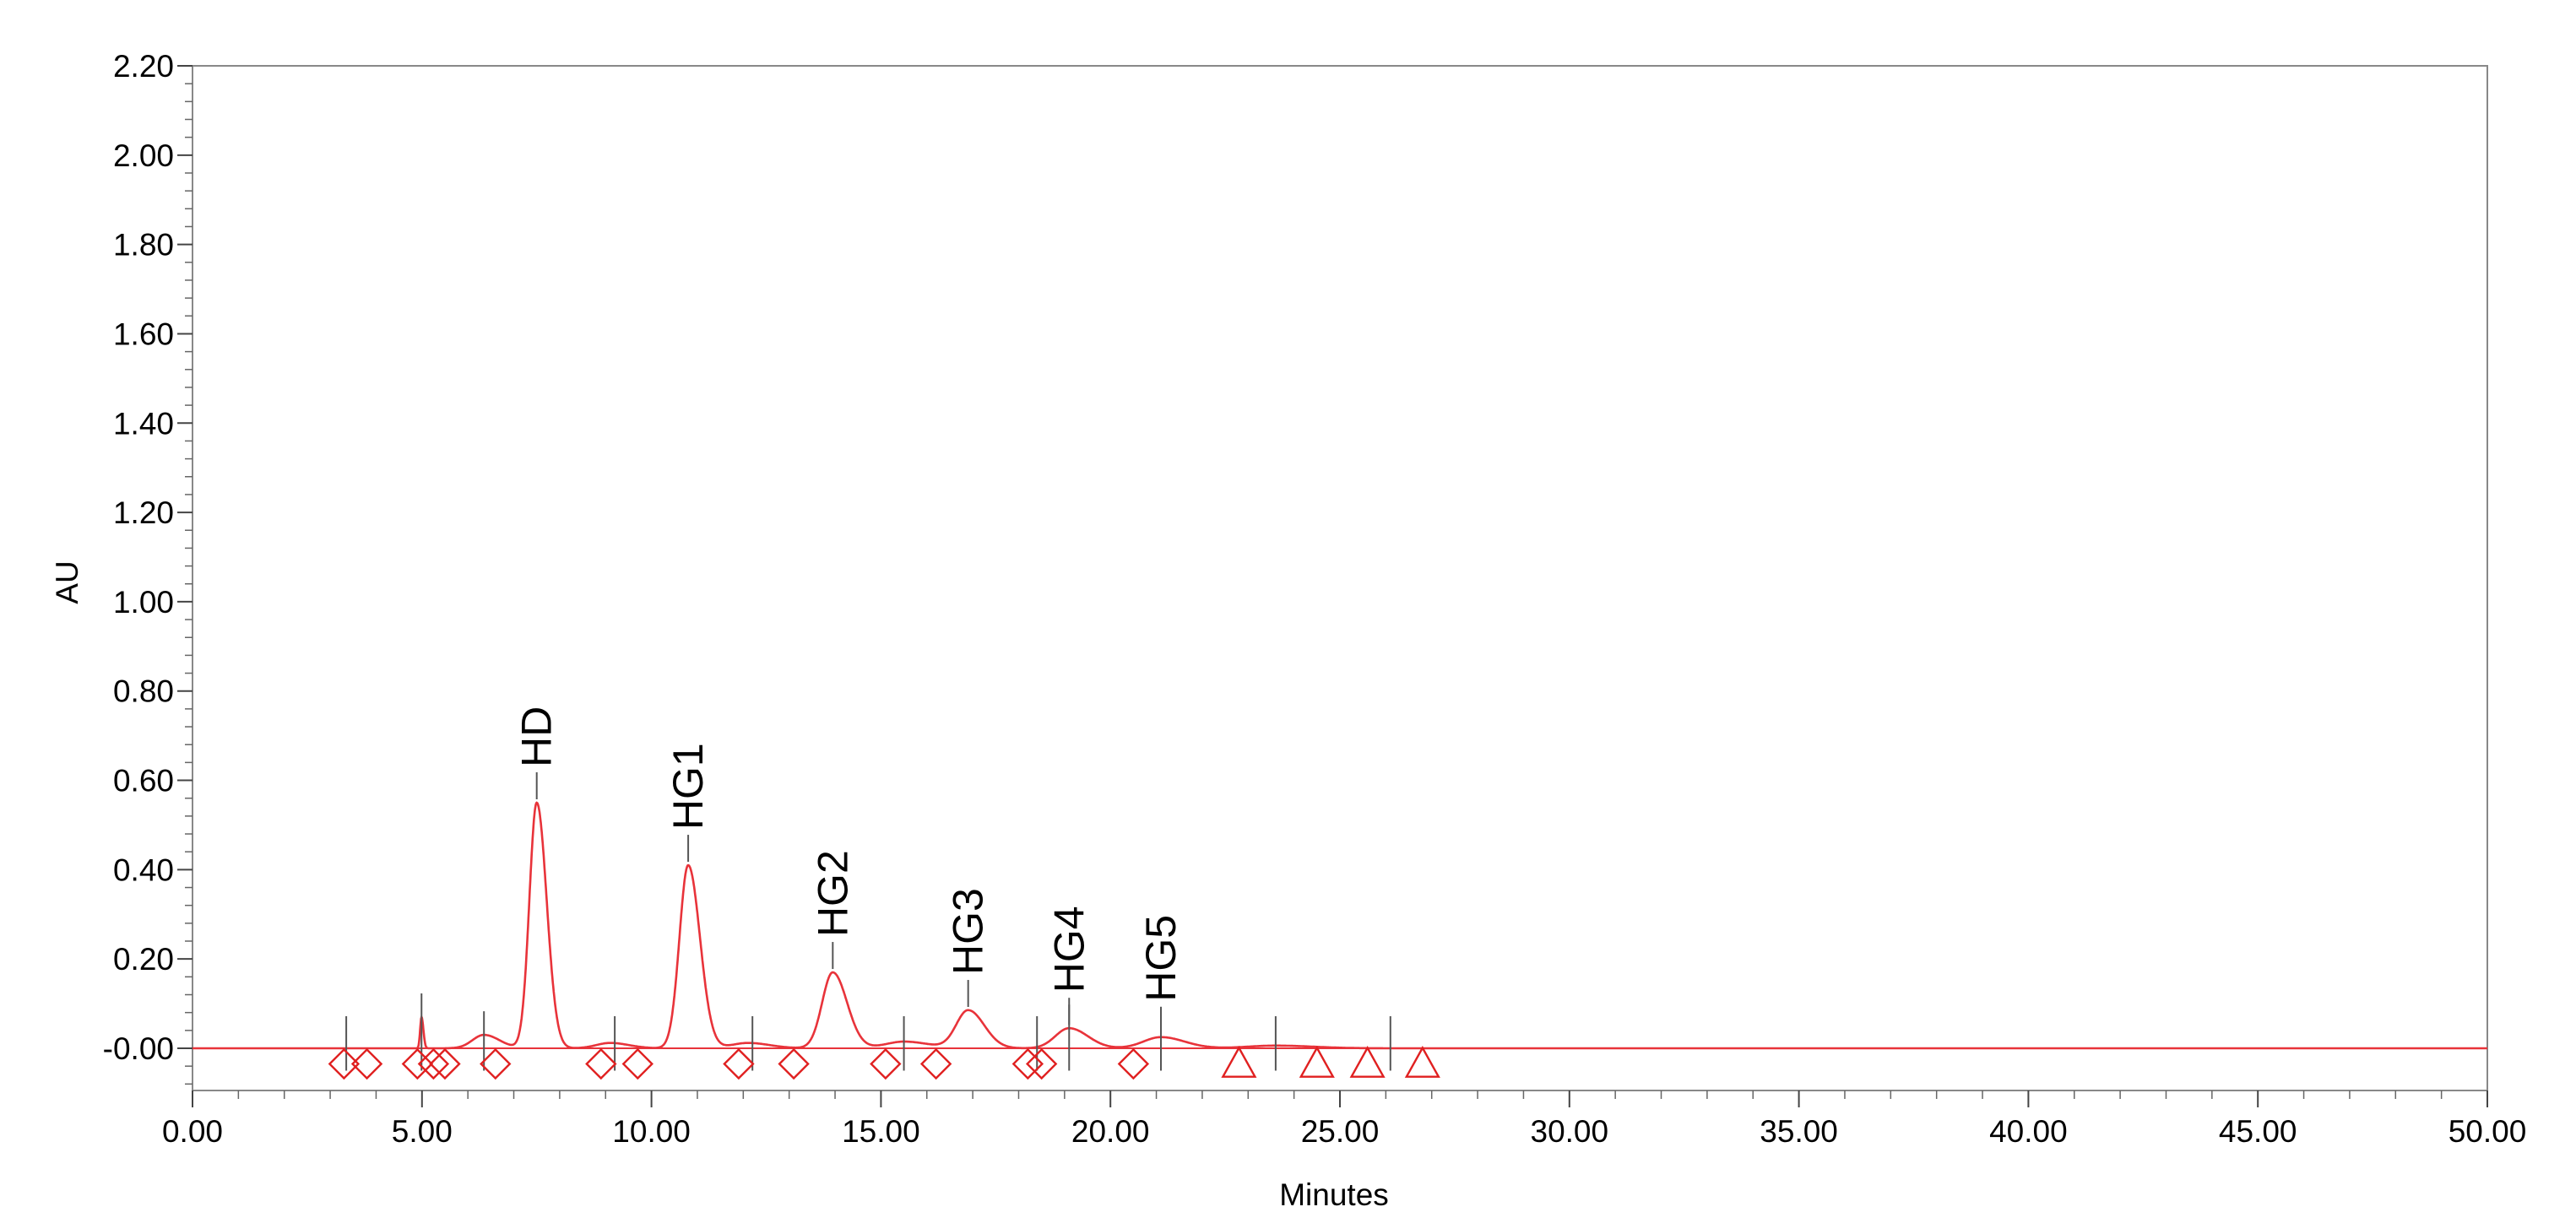  Describe the element at coordinates (1799, 1131) in the screenshot. I see `x-tick-label: 35.00` at that location.